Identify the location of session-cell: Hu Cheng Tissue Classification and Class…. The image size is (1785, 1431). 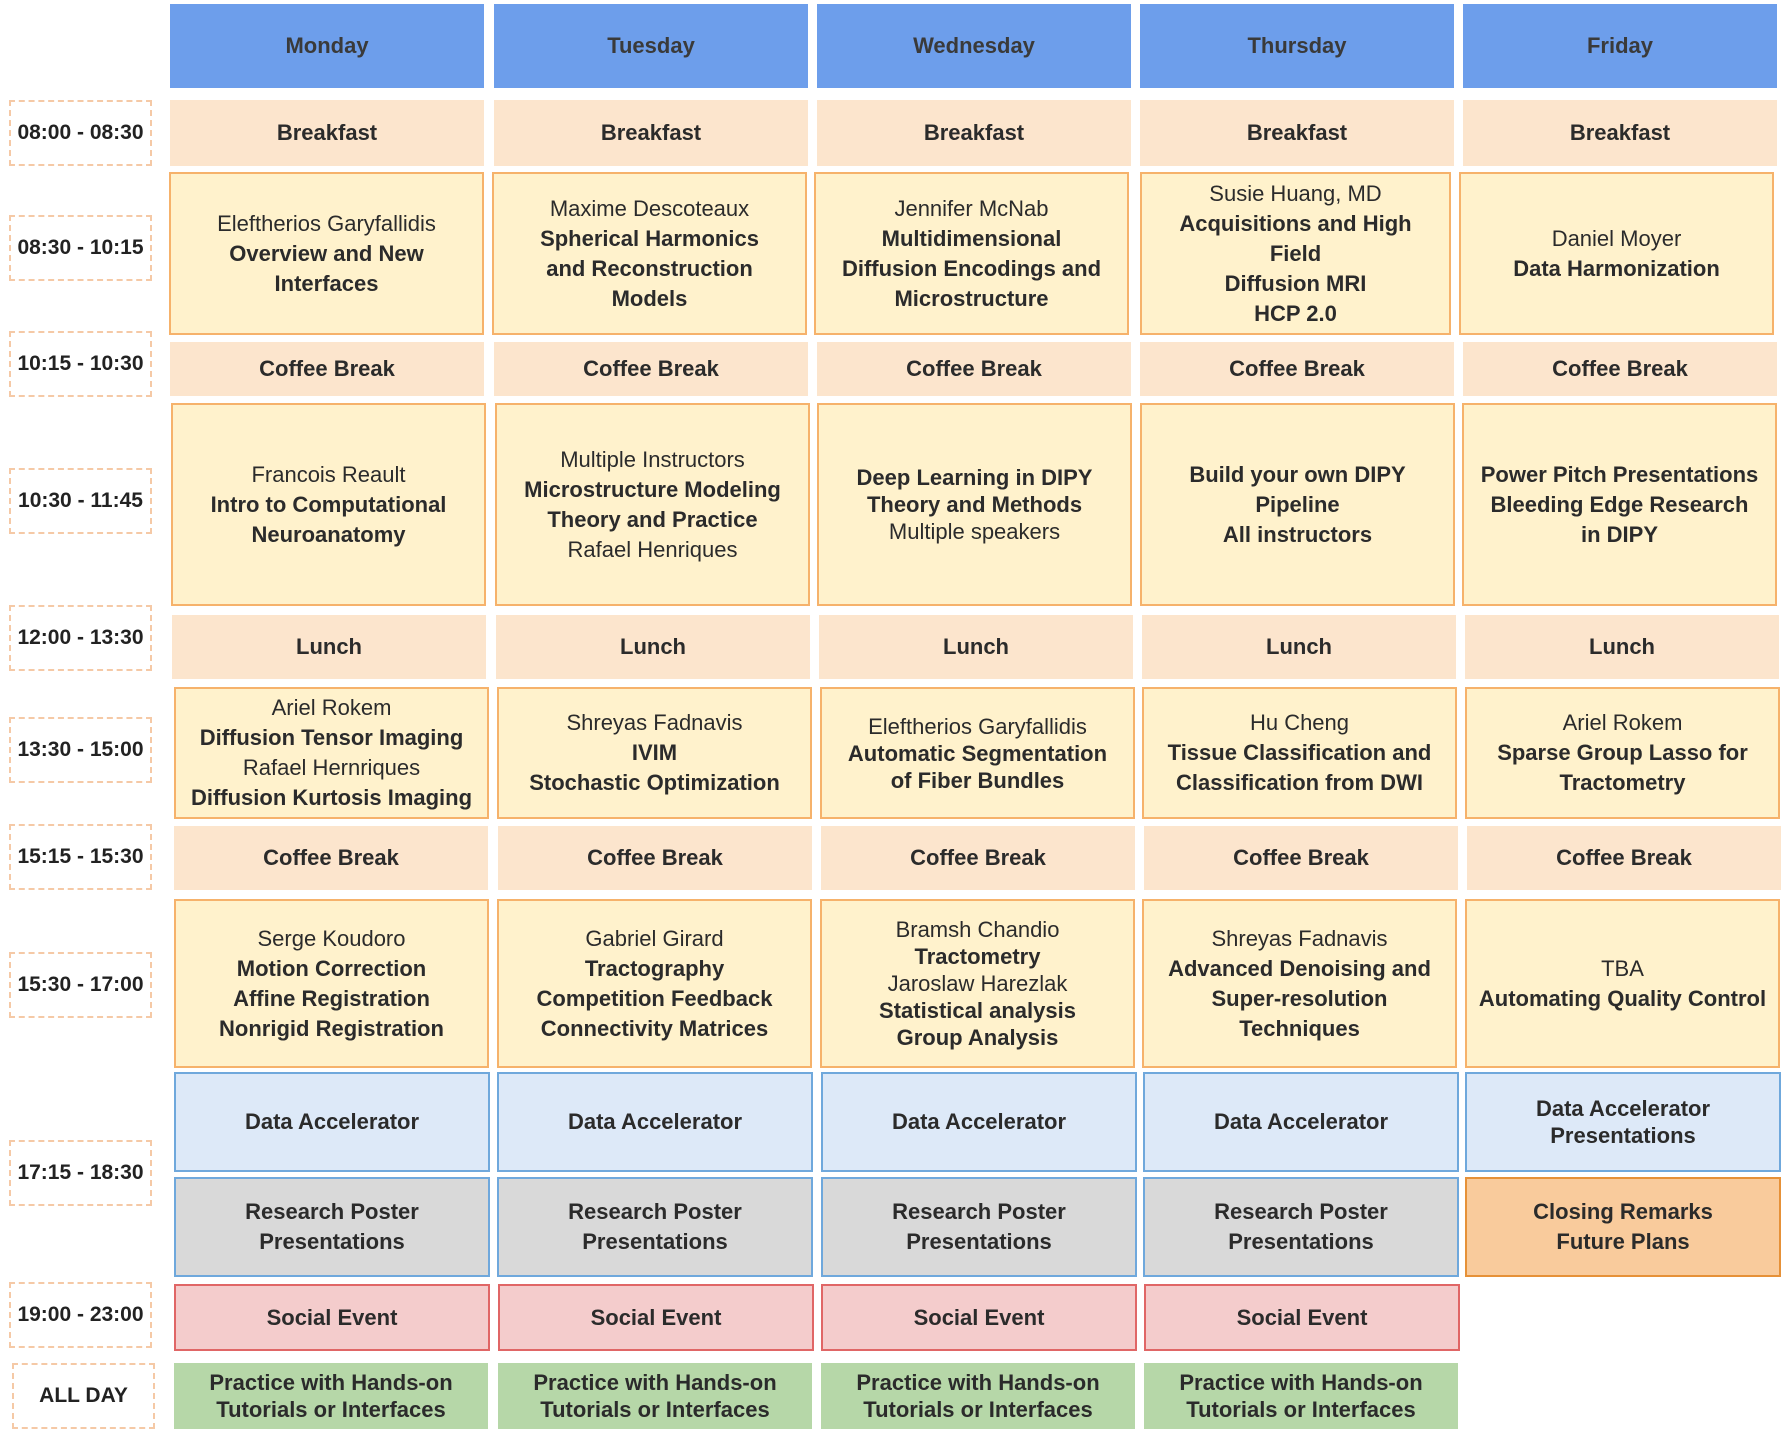
(1299, 753).